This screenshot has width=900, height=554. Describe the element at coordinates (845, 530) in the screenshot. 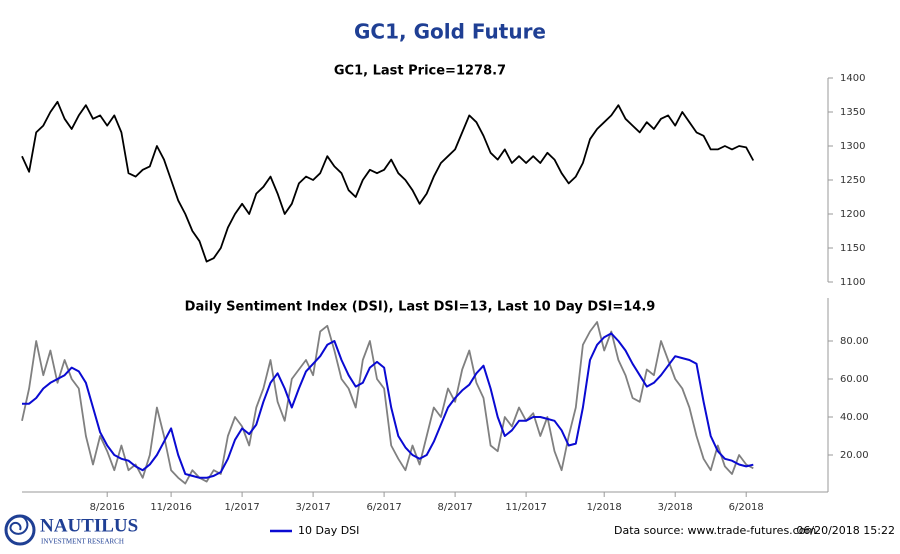

I see `timestamp: 06/20/2018 15:22` at that location.